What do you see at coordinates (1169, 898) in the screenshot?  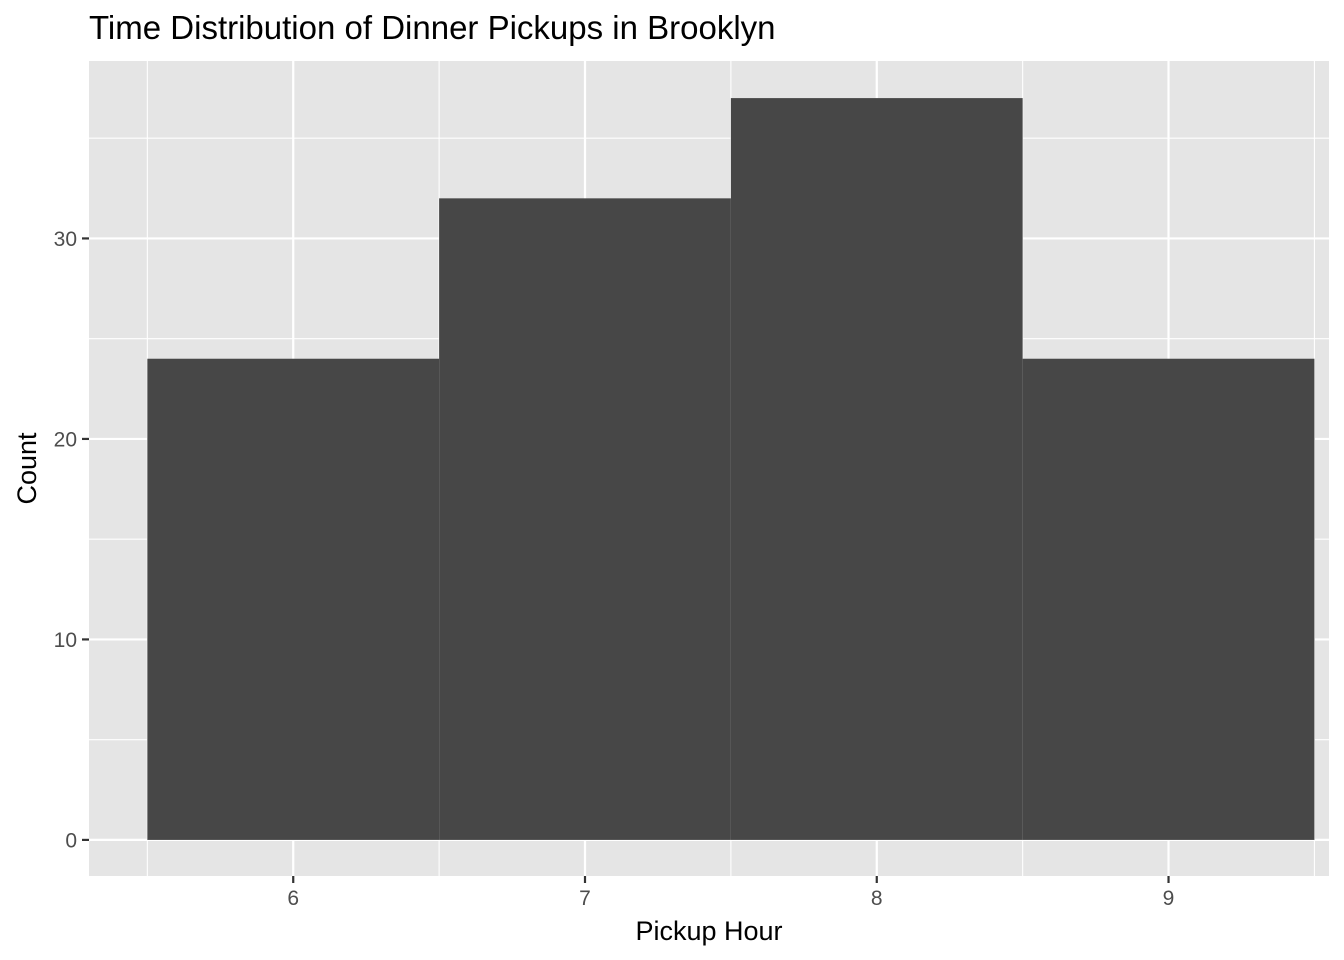 I see `x-tick-label: 9` at bounding box center [1169, 898].